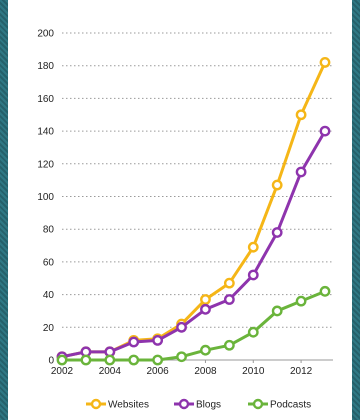 This screenshot has height=420, width=360. Describe the element at coordinates (128, 405) in the screenshot. I see `legend-label: Websites` at that location.